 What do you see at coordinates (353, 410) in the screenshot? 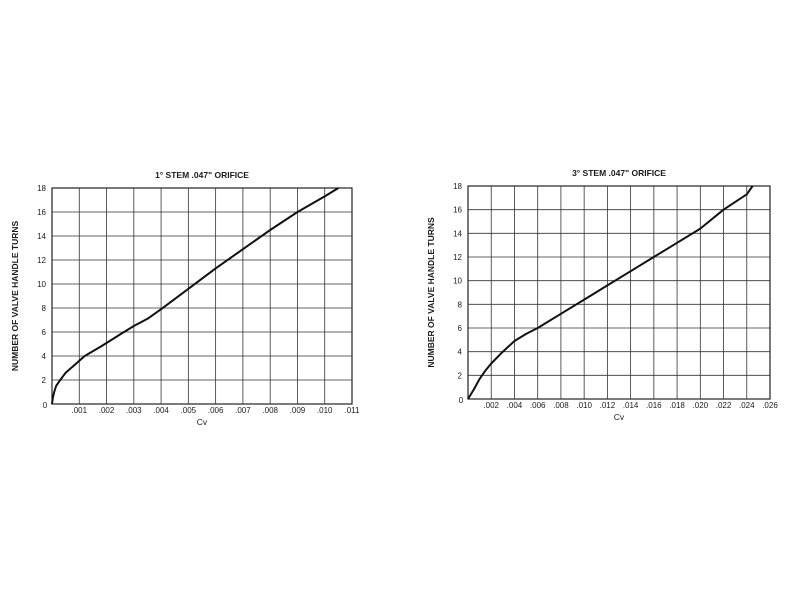
I see `x-tick-label: .011` at bounding box center [353, 410].